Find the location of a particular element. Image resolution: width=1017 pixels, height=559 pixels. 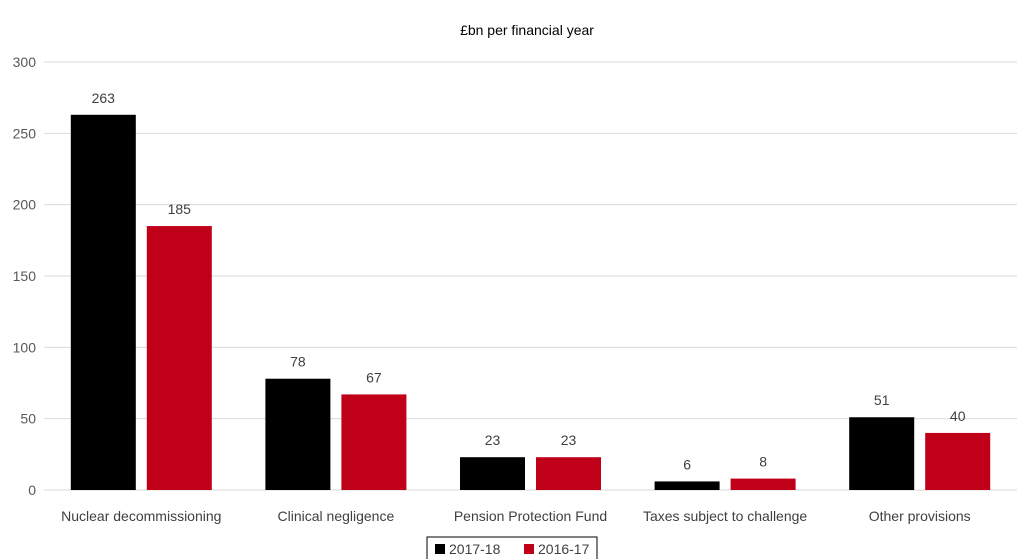

data-label: 67 is located at coordinates (374, 377).